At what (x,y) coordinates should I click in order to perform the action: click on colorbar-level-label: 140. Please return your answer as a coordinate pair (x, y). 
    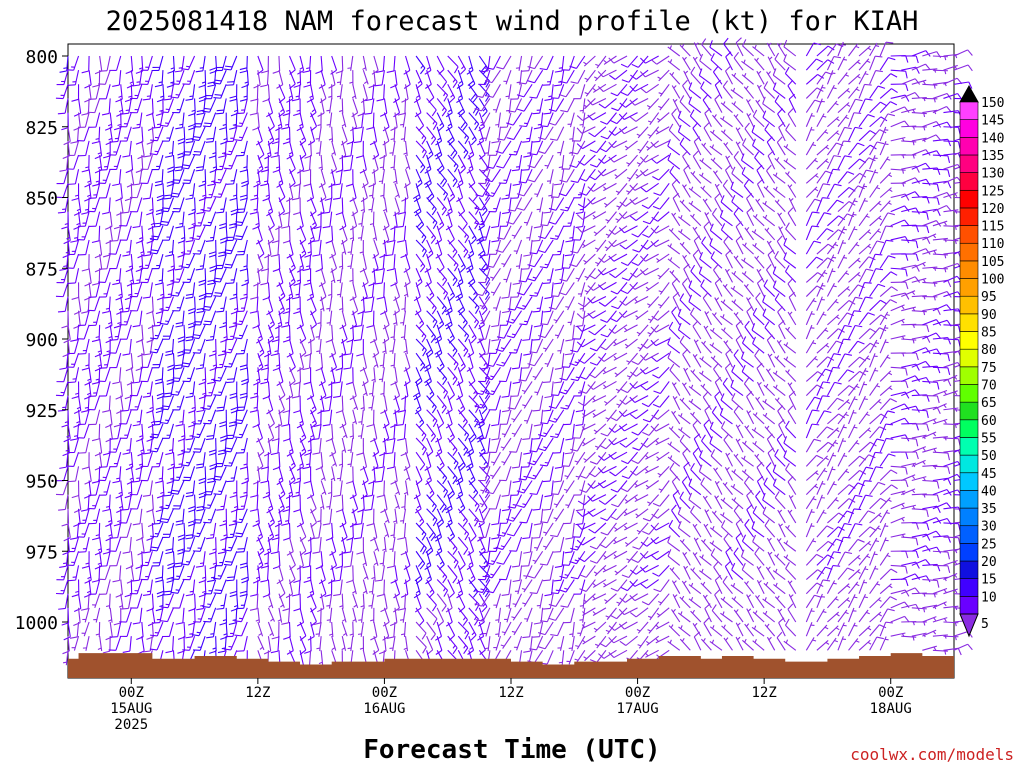
    Looking at the image, I should click on (992, 138).